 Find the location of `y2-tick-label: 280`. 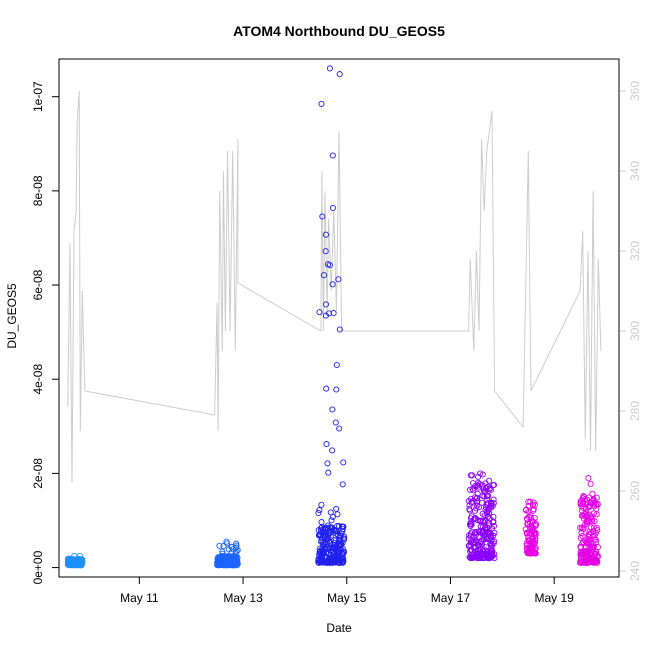

y2-tick-label: 280 is located at coordinates (635, 411).